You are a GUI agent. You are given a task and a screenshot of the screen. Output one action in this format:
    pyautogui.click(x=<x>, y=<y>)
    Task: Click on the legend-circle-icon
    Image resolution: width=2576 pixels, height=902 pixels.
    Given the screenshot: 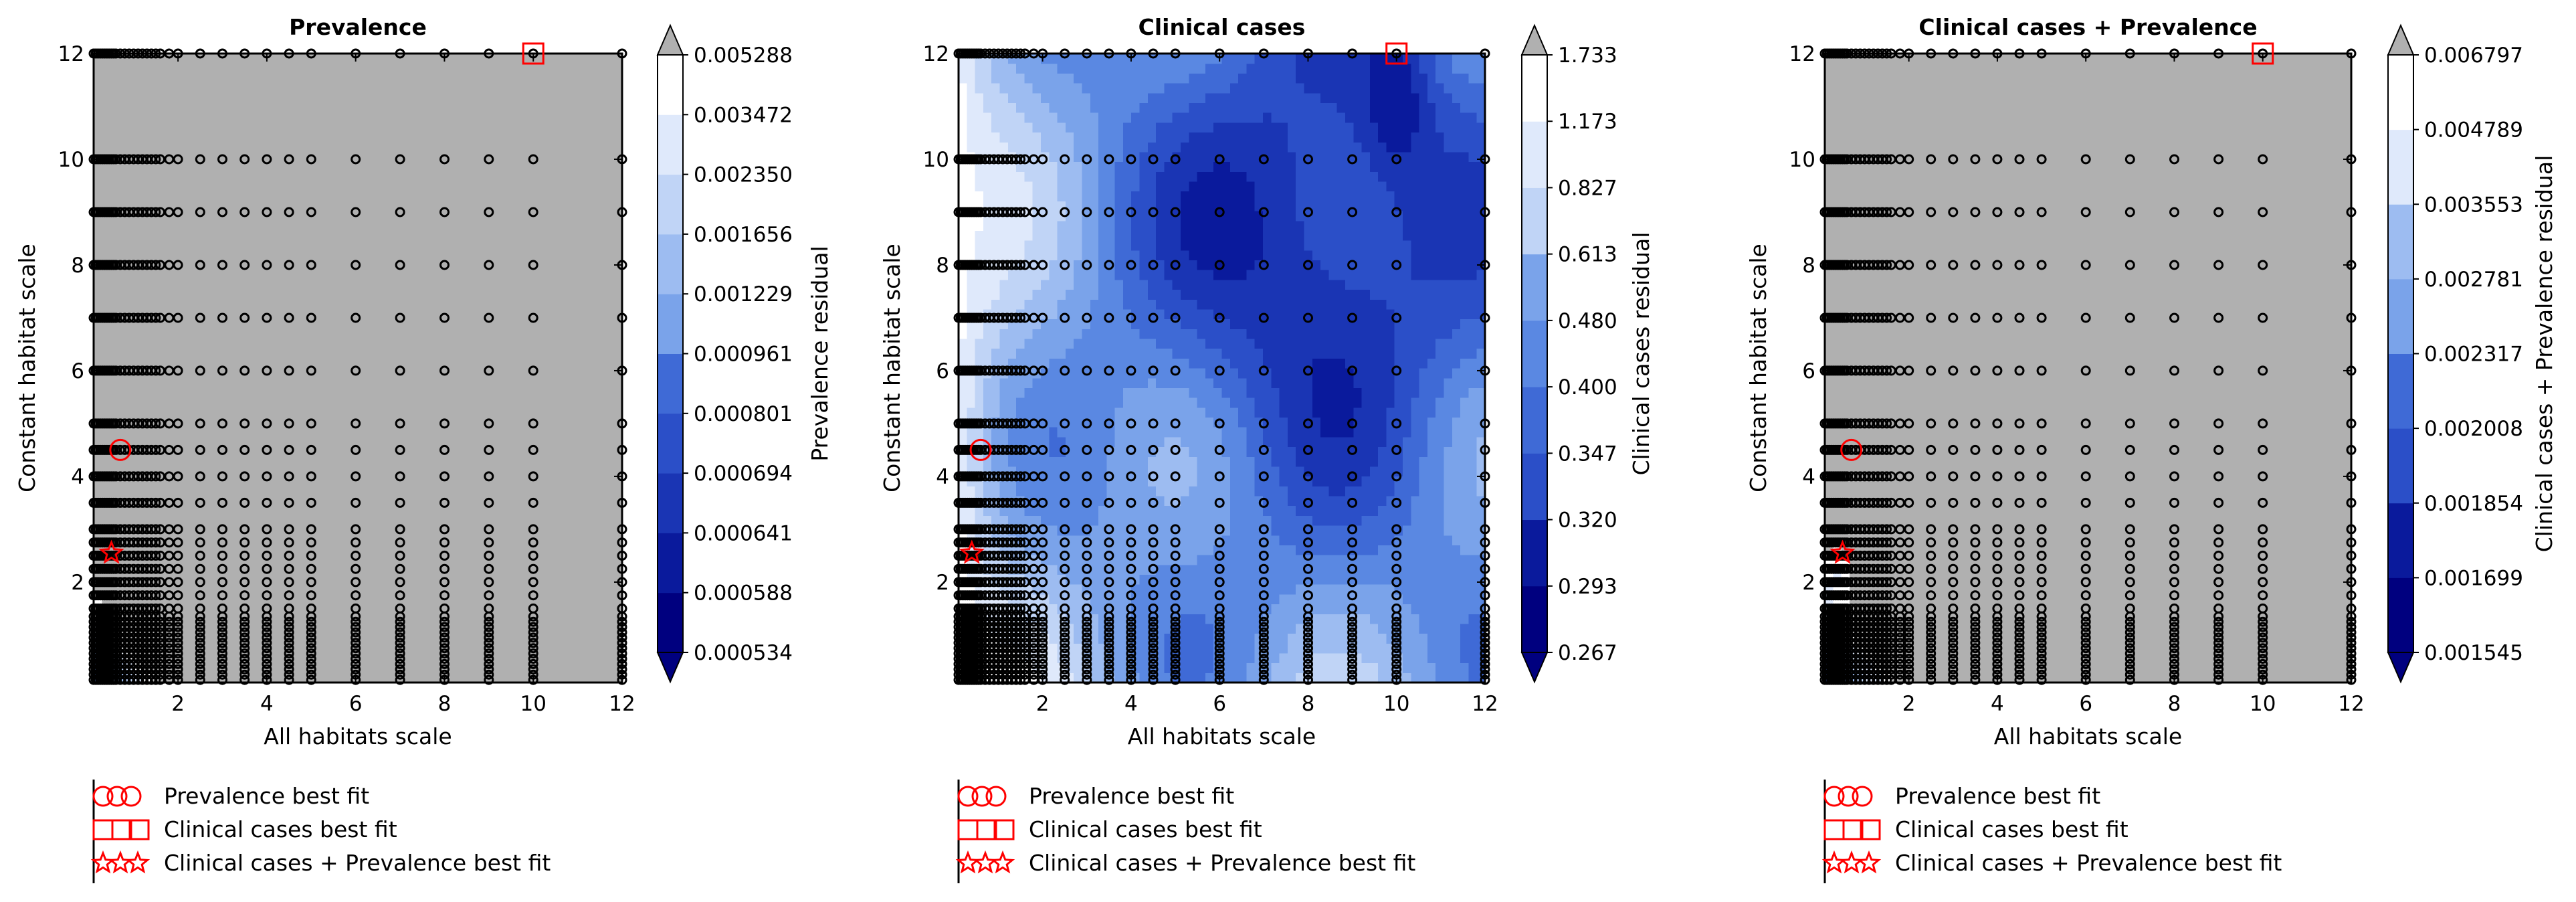 What is the action you would take?
    pyautogui.click(x=1848, y=796)
    